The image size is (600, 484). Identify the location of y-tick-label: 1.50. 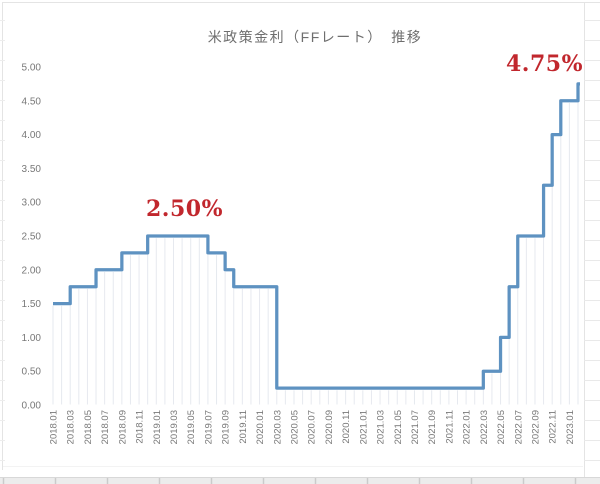
(32, 304).